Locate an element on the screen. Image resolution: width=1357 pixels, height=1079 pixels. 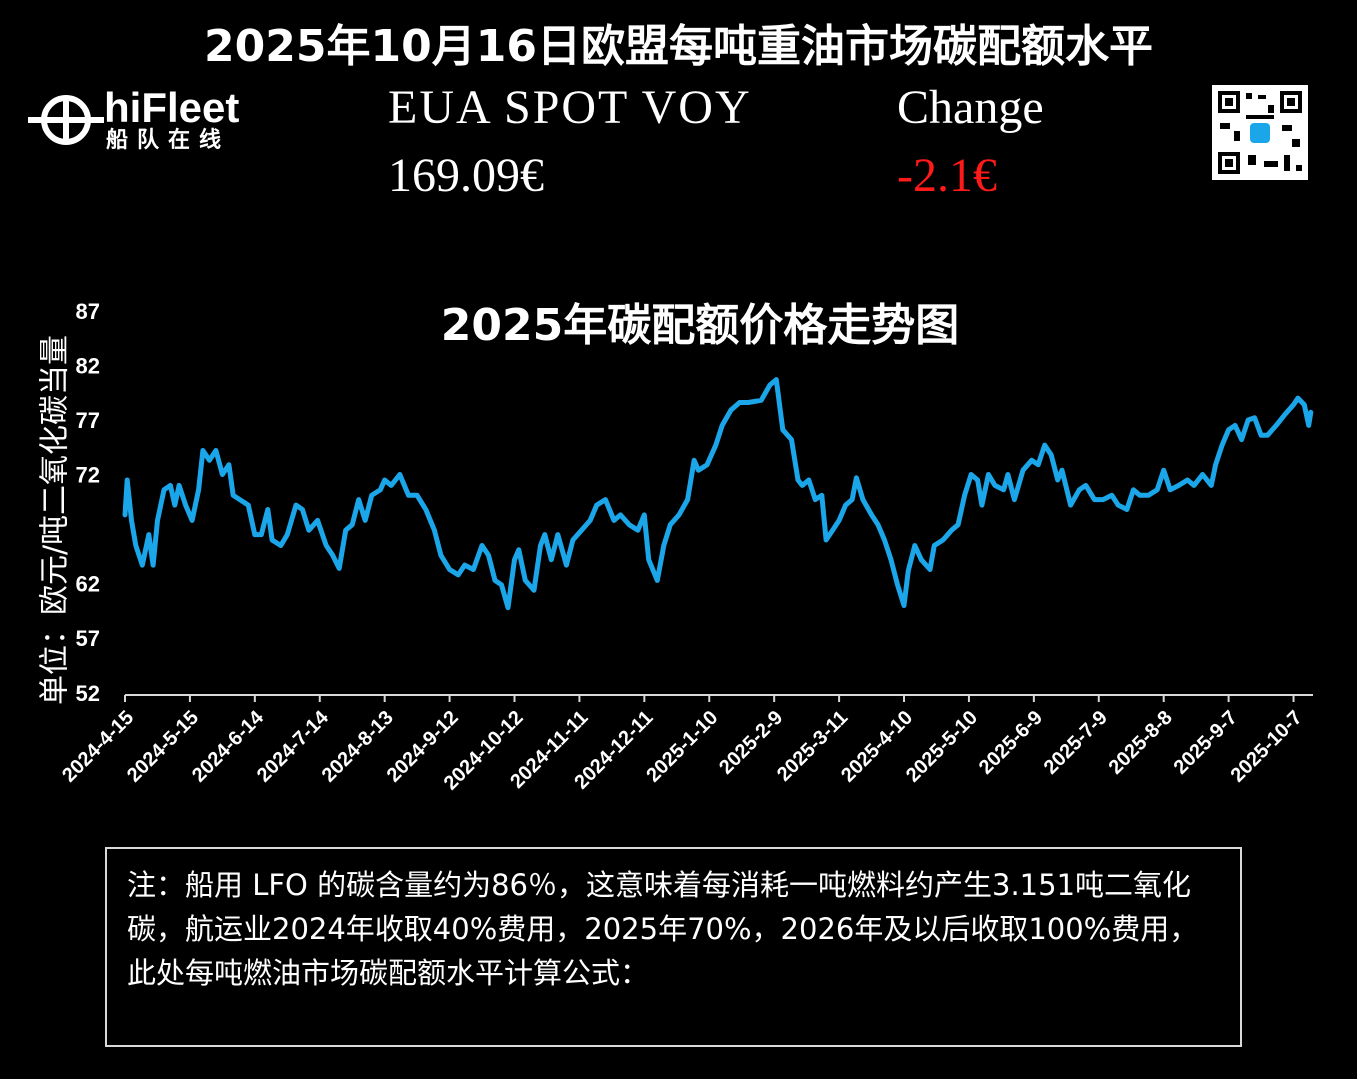
y-tick-label: 62 is located at coordinates (88, 584).